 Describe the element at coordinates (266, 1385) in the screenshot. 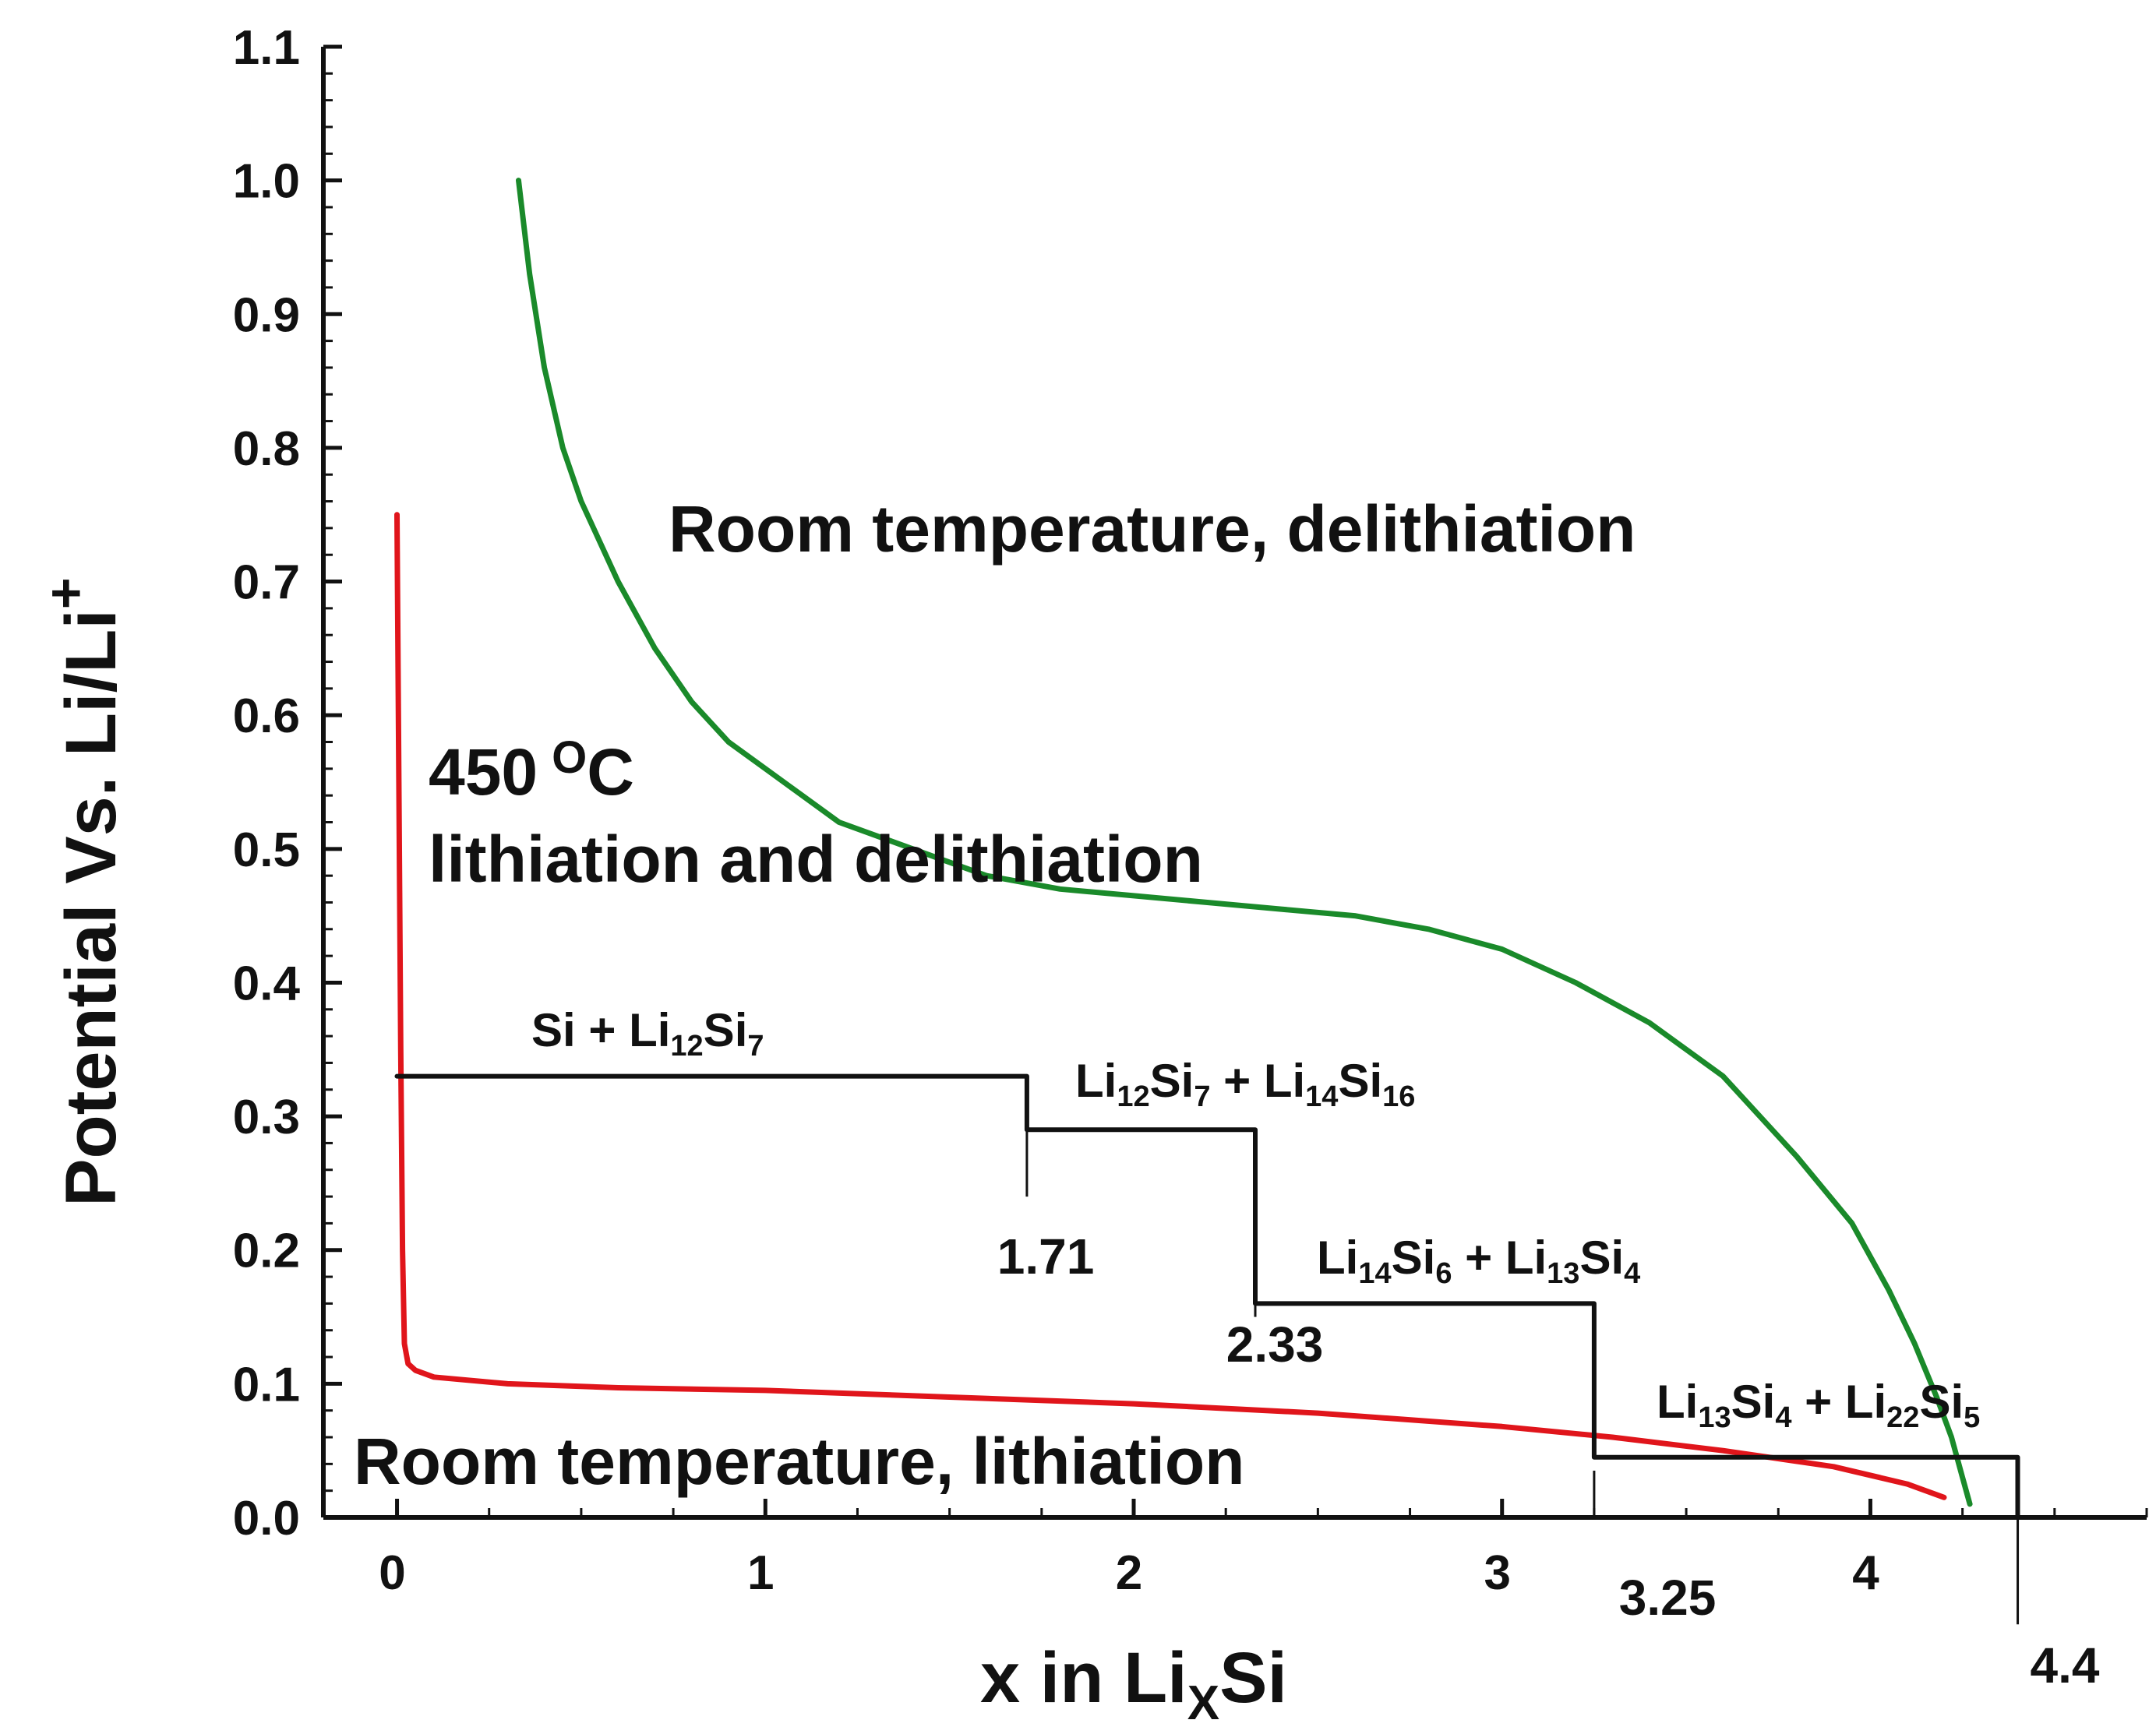

I see `y-tick-label: 0.1` at that location.